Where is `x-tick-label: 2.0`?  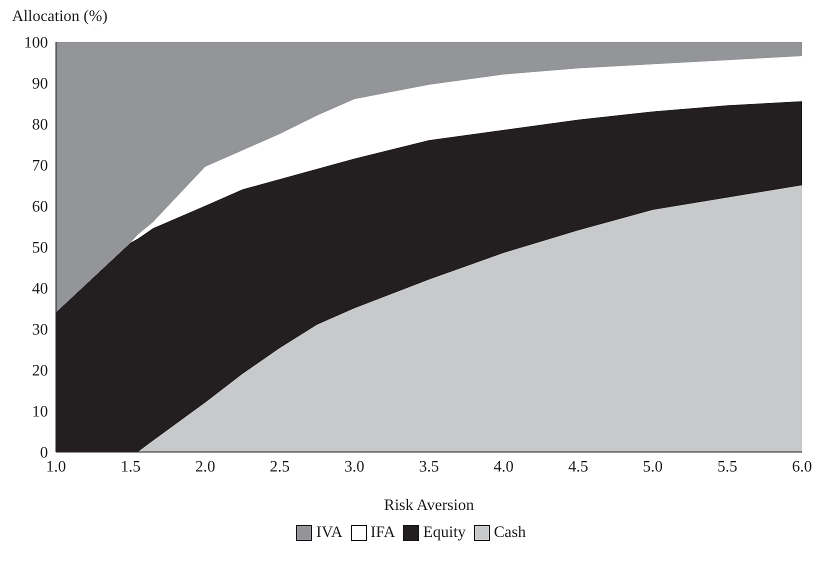 x-tick-label: 2.0 is located at coordinates (205, 467).